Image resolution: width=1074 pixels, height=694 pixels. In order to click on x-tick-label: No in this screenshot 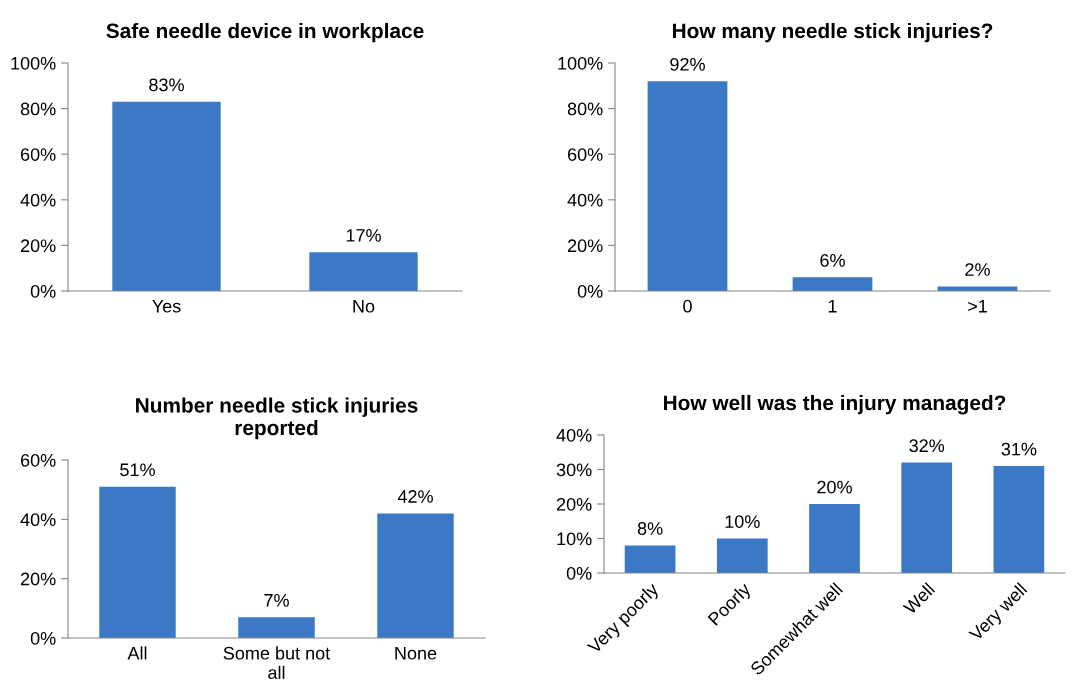, I will do `click(364, 306)`.